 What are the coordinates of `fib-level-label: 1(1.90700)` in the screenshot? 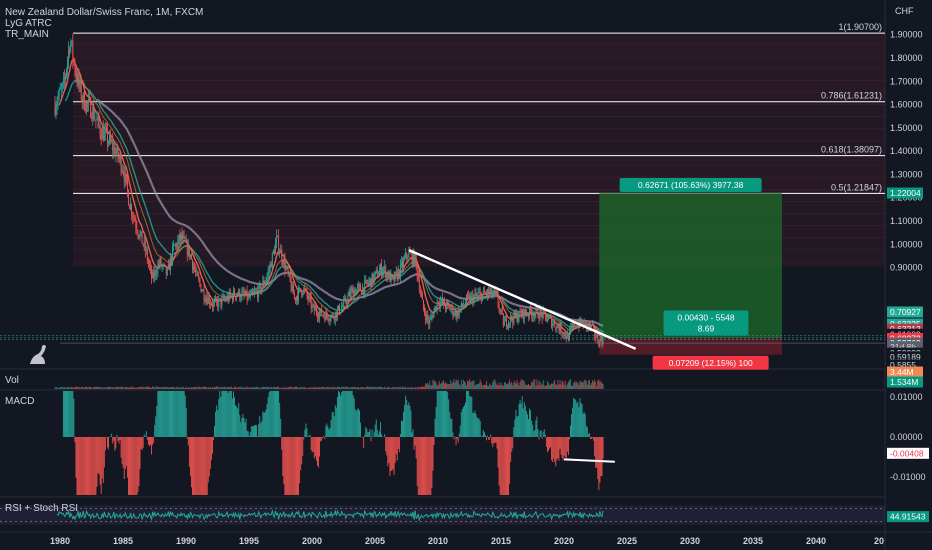 It's located at (860, 27).